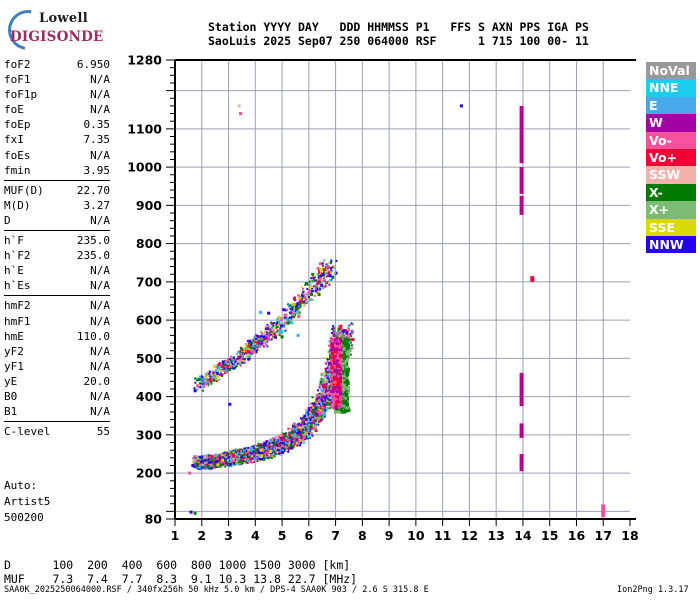 The image size is (700, 600). Describe the element at coordinates (11, 412) in the screenshot. I see `param-key: B1` at that location.